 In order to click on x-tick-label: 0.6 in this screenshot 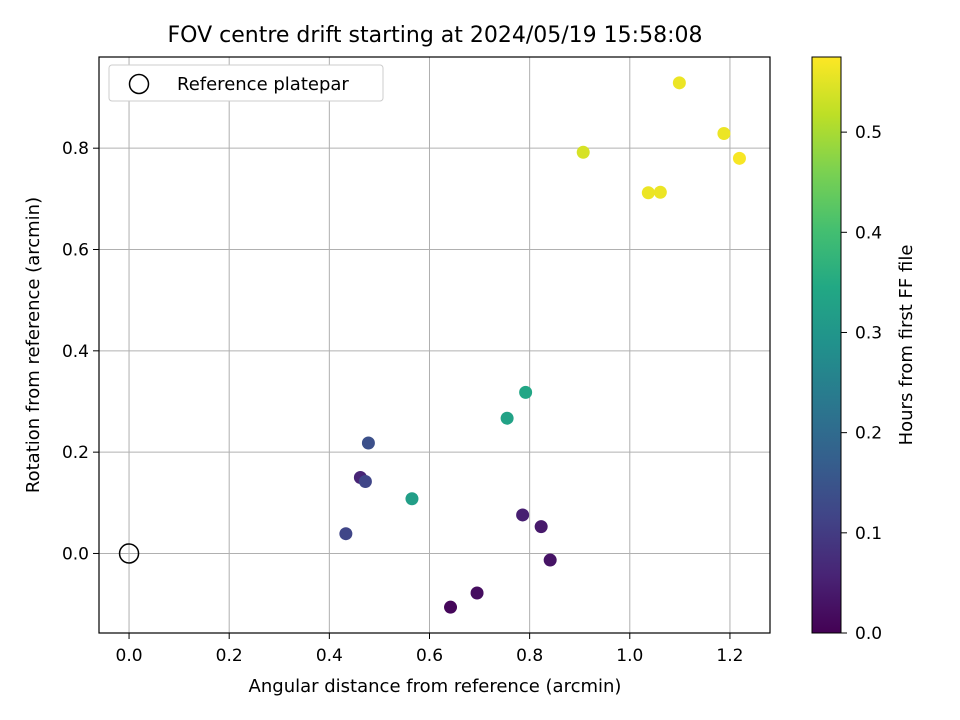, I will do `click(429, 656)`.